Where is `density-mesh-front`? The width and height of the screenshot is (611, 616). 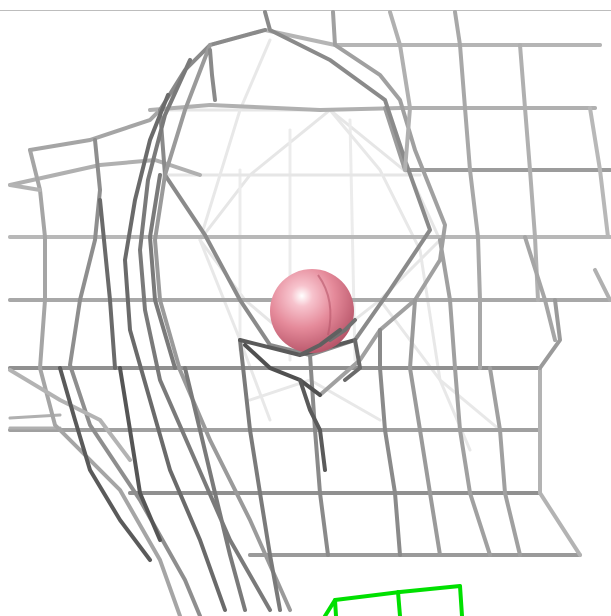 density-mesh-front is located at coordinates (327, 337).